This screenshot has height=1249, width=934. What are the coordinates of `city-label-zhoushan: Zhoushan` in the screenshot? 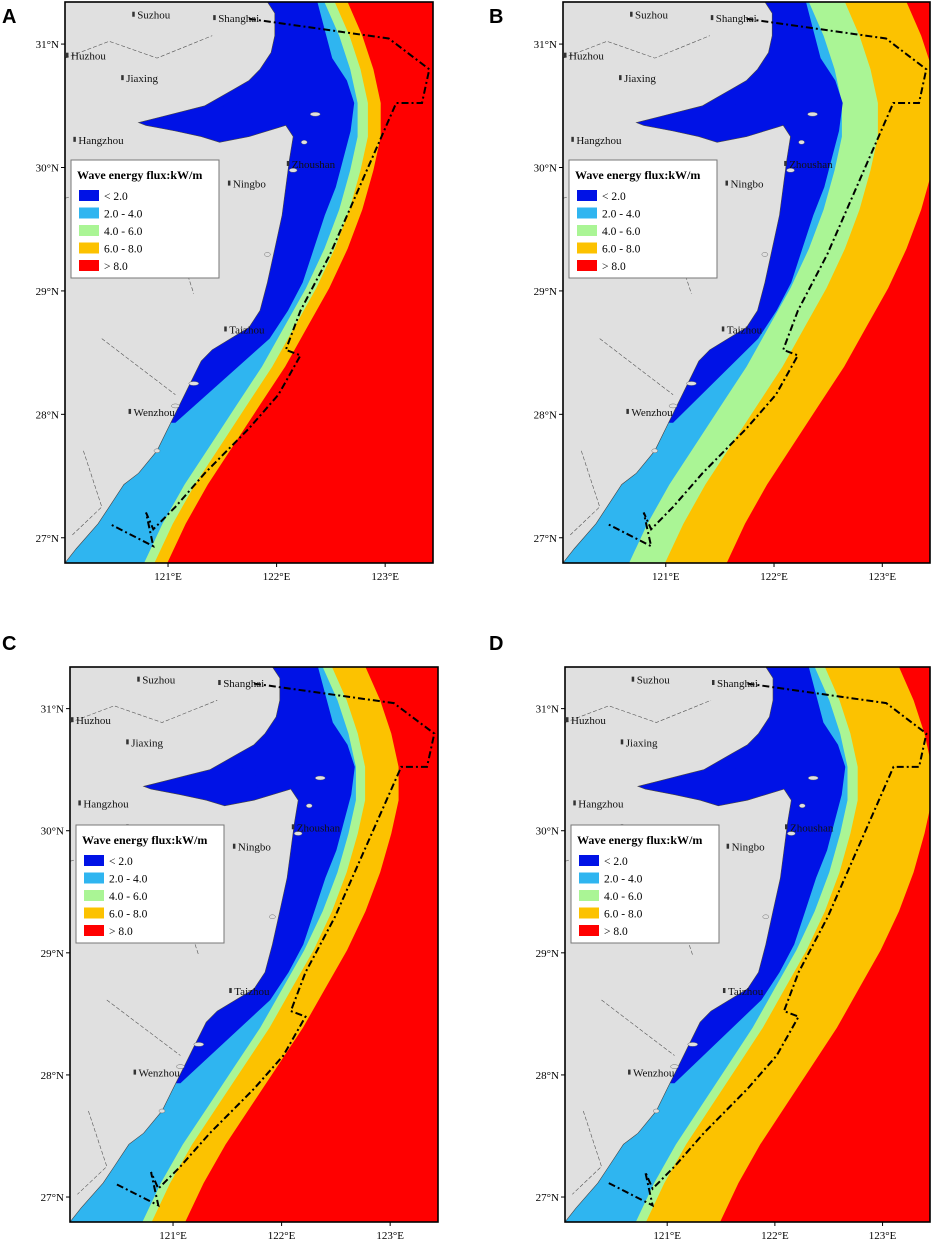 It's located at (319, 828).